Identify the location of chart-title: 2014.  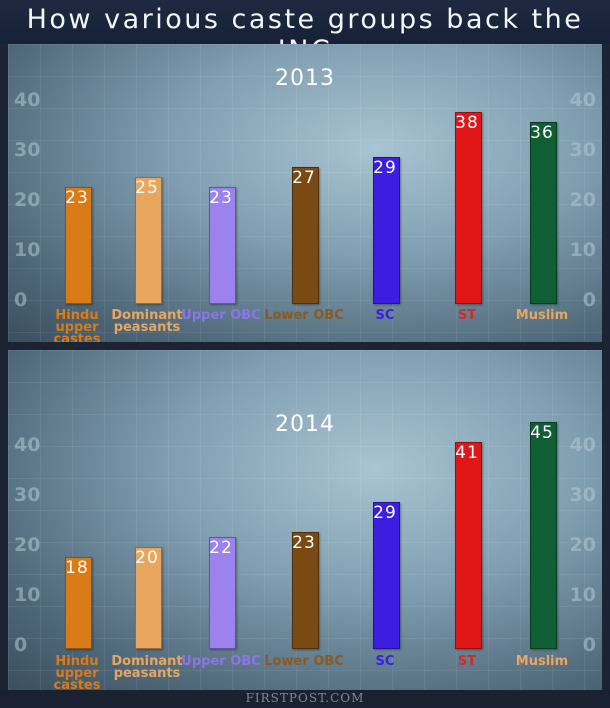
(305, 424).